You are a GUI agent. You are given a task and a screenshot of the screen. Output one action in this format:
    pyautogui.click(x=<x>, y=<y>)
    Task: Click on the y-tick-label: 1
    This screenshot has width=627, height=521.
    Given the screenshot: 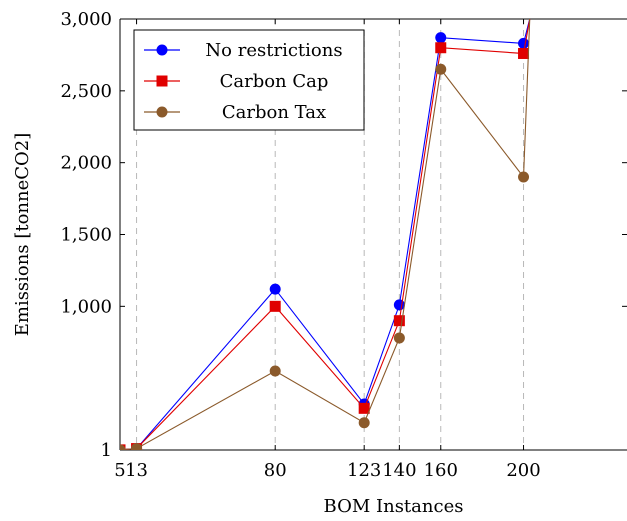 What is the action you would take?
    pyautogui.click(x=106, y=450)
    